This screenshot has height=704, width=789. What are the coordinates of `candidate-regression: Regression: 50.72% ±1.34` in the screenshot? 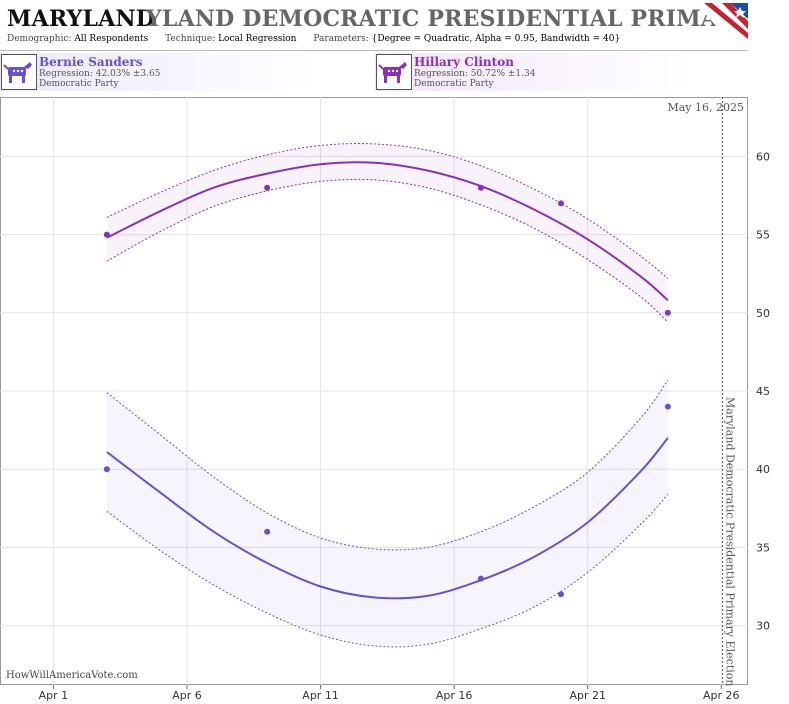 It's located at (475, 74).